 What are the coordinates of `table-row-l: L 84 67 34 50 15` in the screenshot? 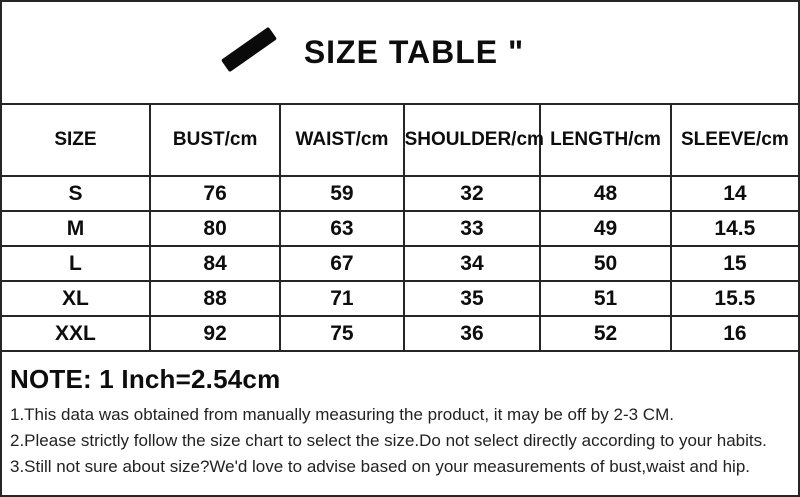 It's located at (400, 263).